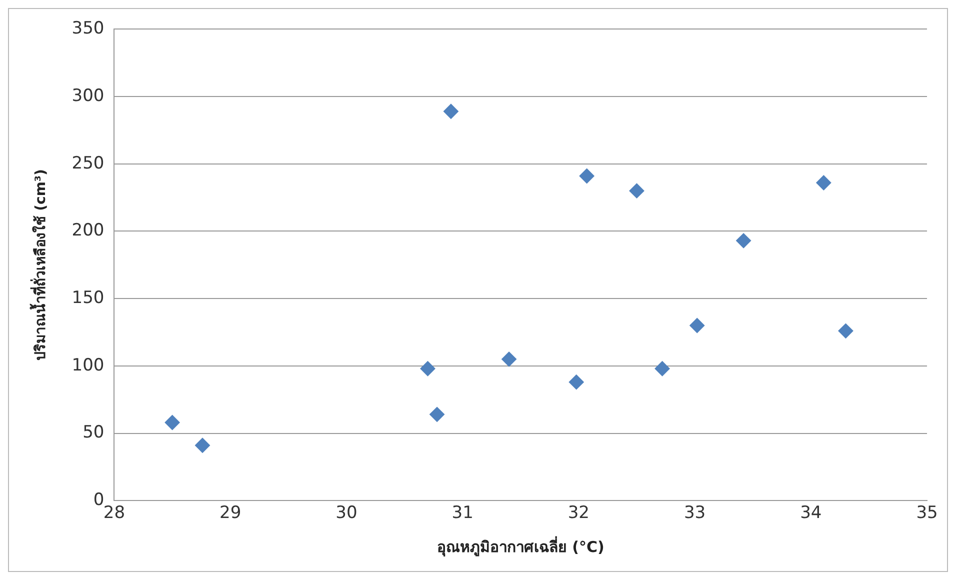 This screenshot has height=581, width=957. What do you see at coordinates (463, 513) in the screenshot?
I see `x-tick-label: 31` at bounding box center [463, 513].